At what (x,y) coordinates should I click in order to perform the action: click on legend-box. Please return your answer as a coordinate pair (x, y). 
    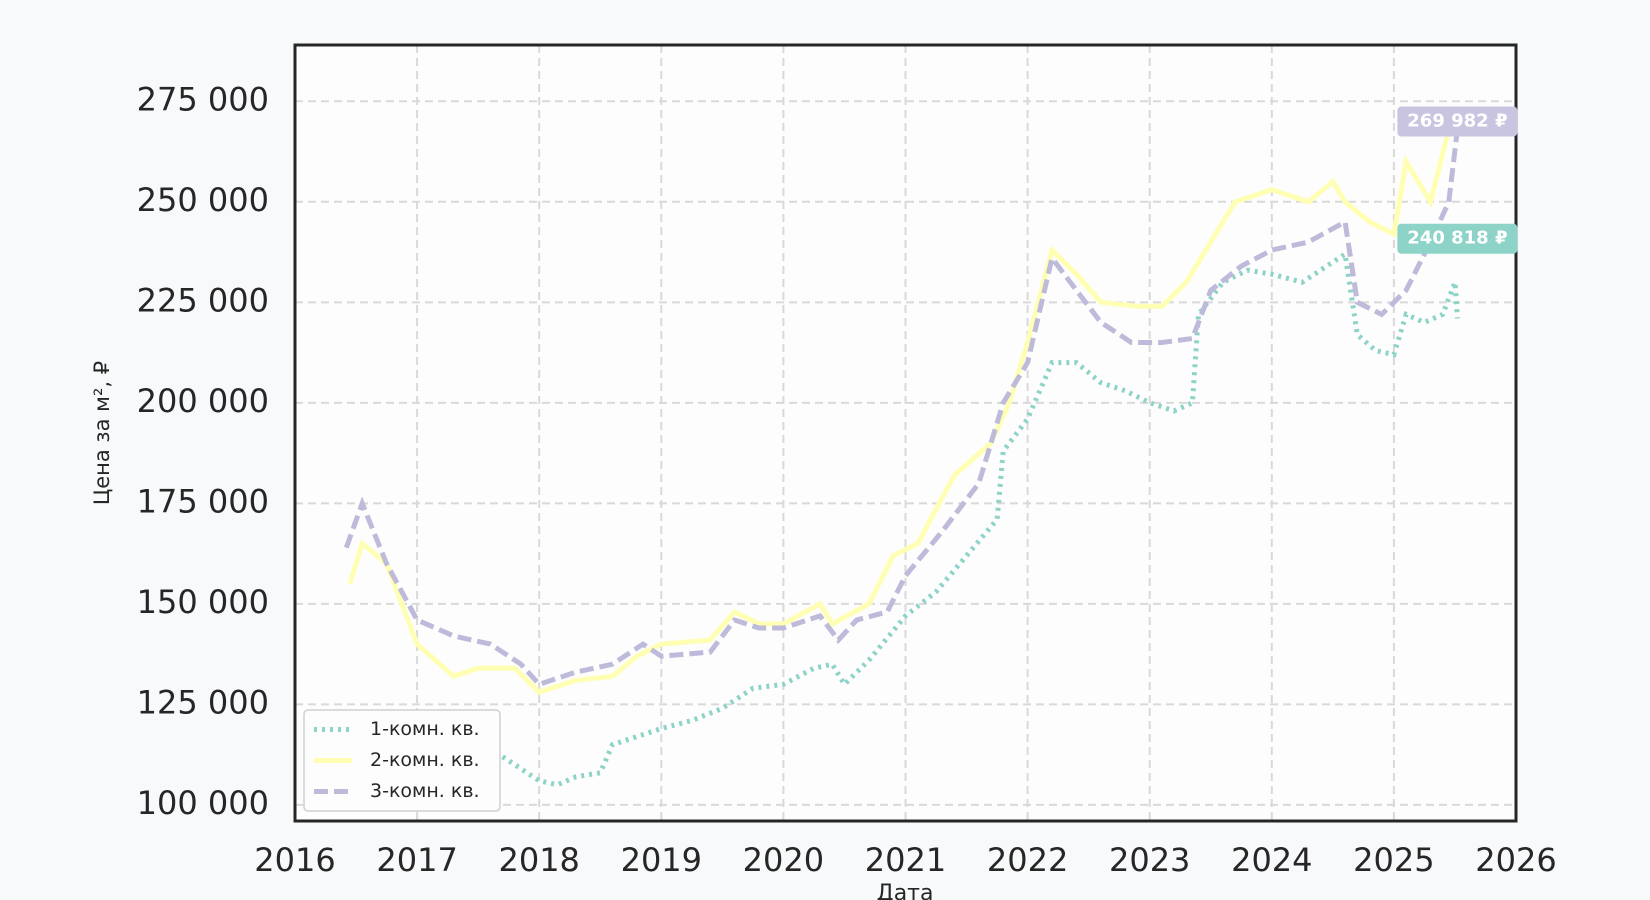
    Looking at the image, I should click on (402, 760).